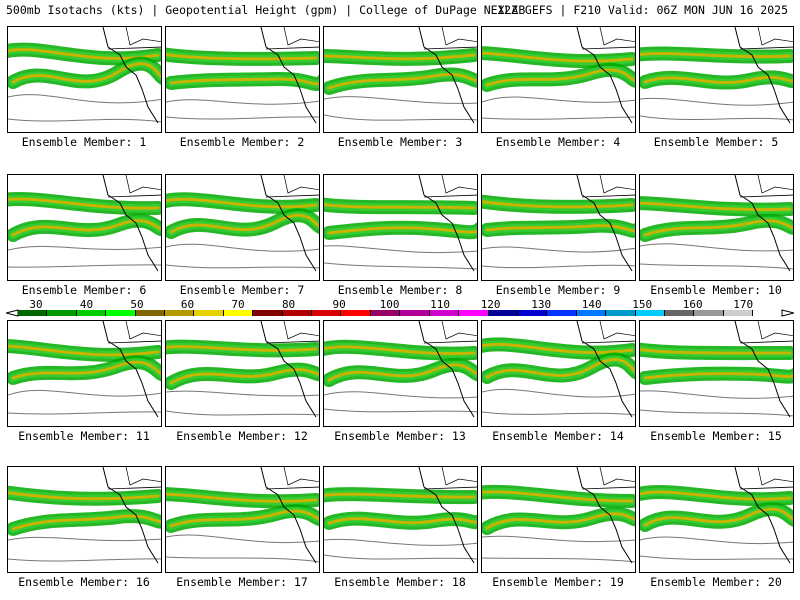 This screenshot has width=800, height=600. I want to click on ensemble-caption-1: Ensemble Member: 1, so click(84, 142).